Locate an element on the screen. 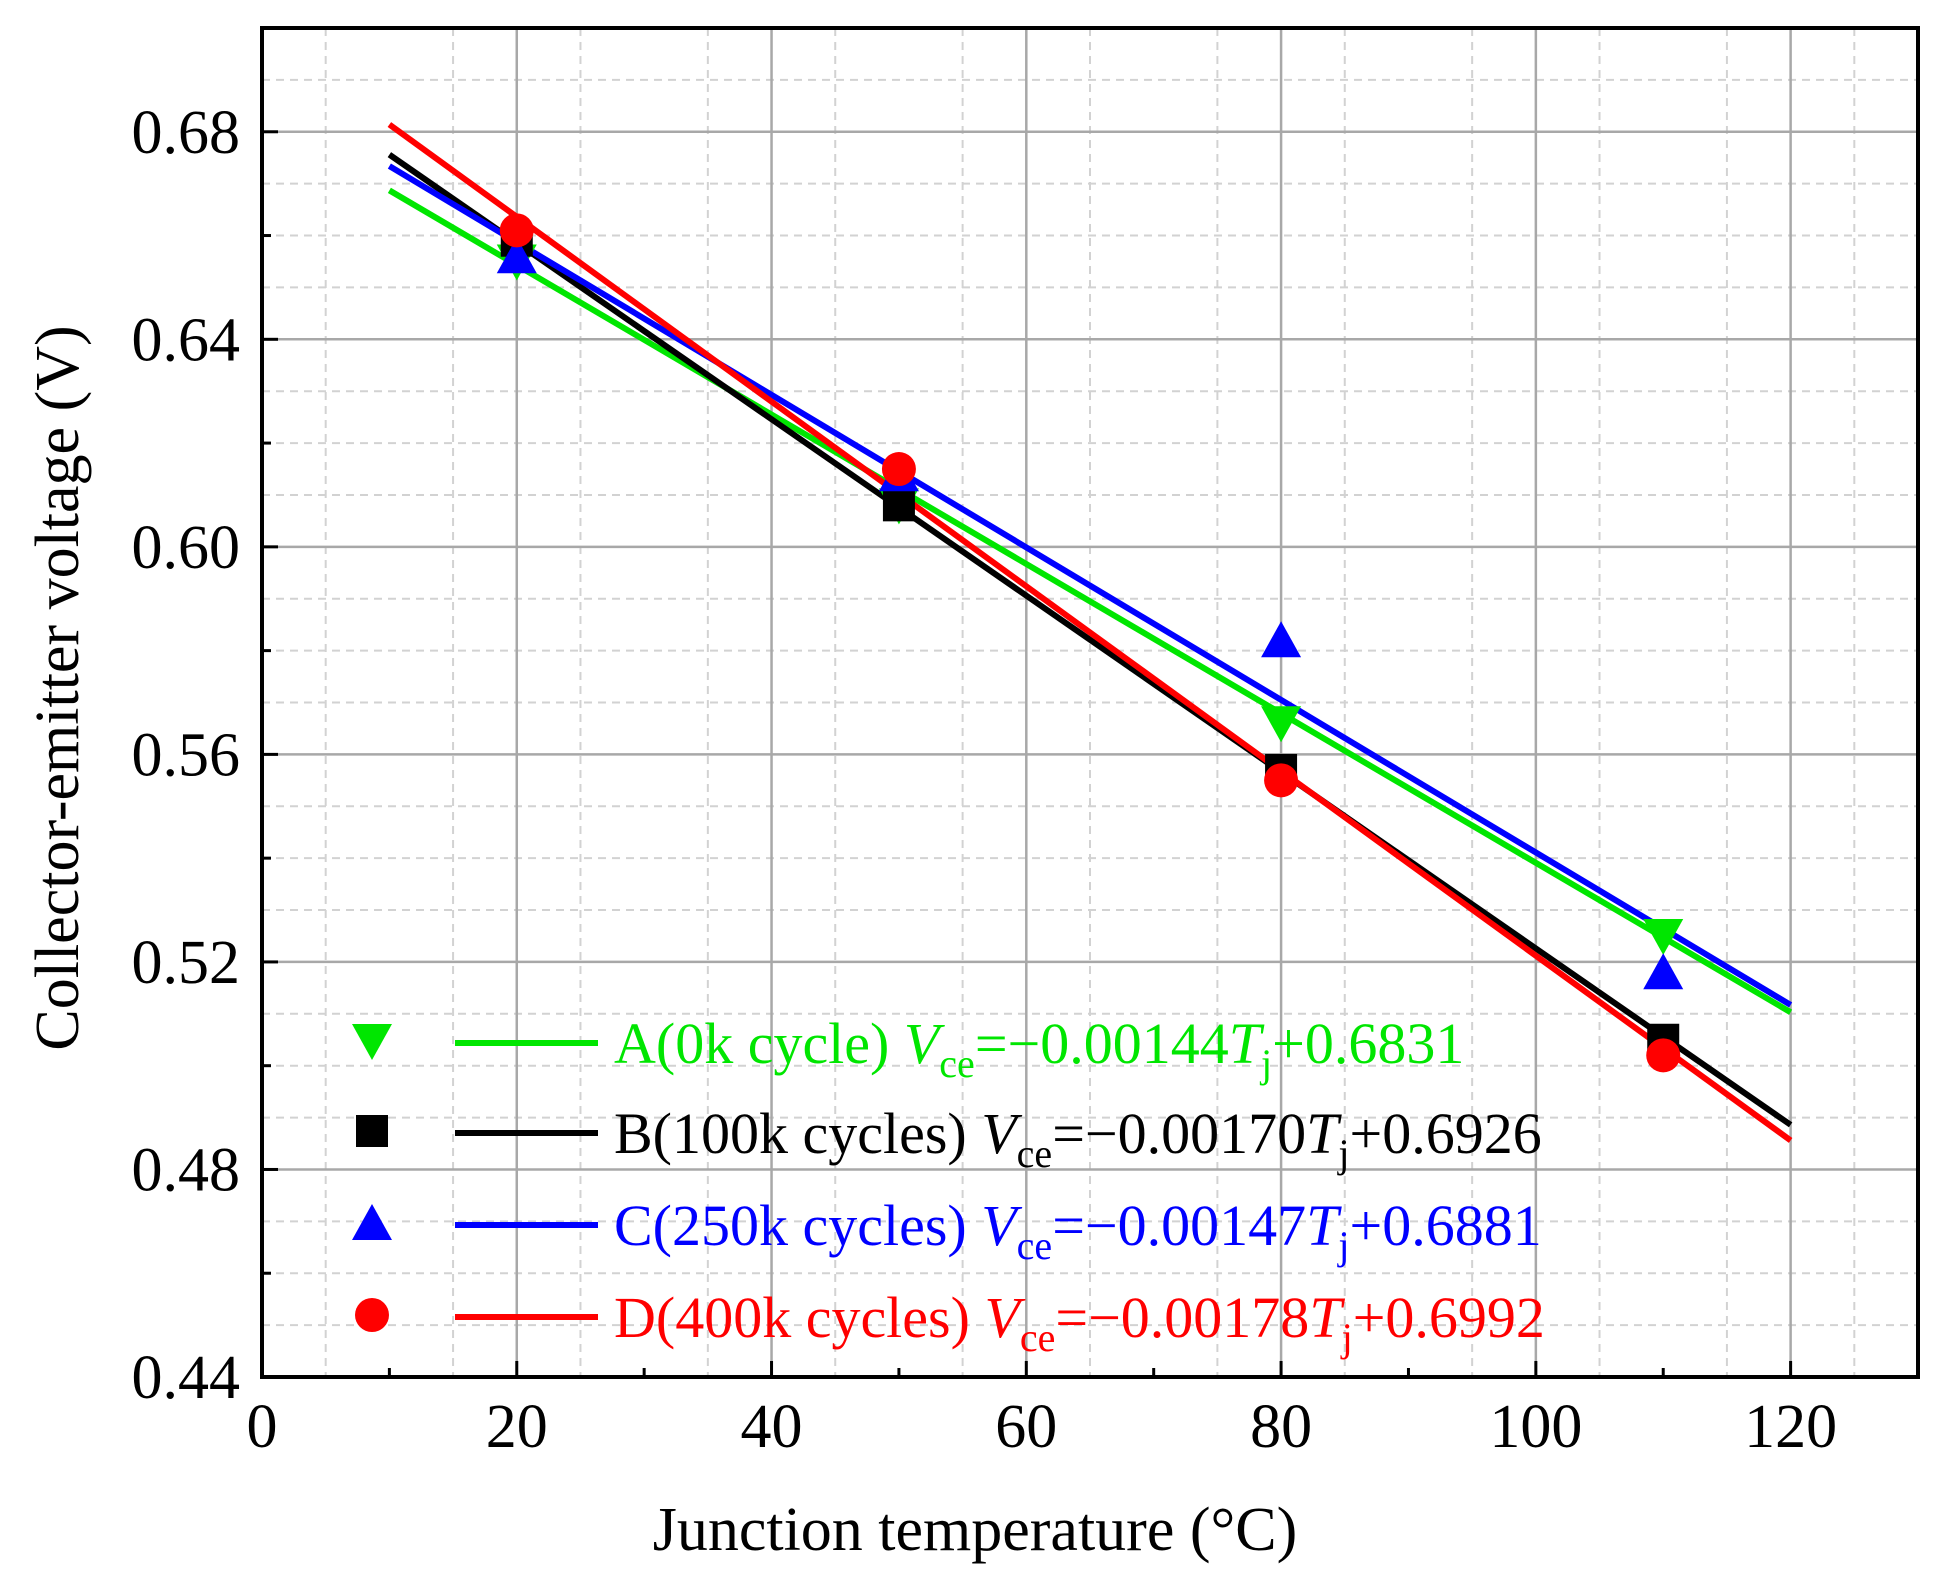 The image size is (1945, 1575). legend-label: C(250k cycles) Vce=−0.00147Tj+0.6881 is located at coordinates (1078, 1230).